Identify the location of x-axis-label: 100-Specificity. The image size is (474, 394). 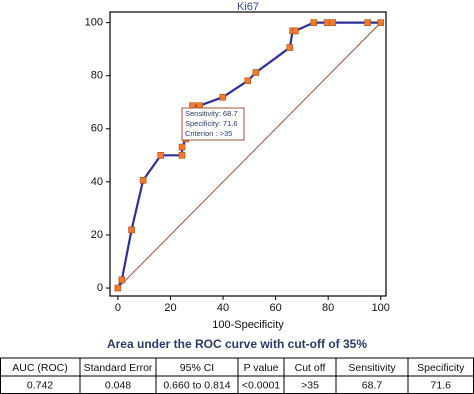
(248, 325).